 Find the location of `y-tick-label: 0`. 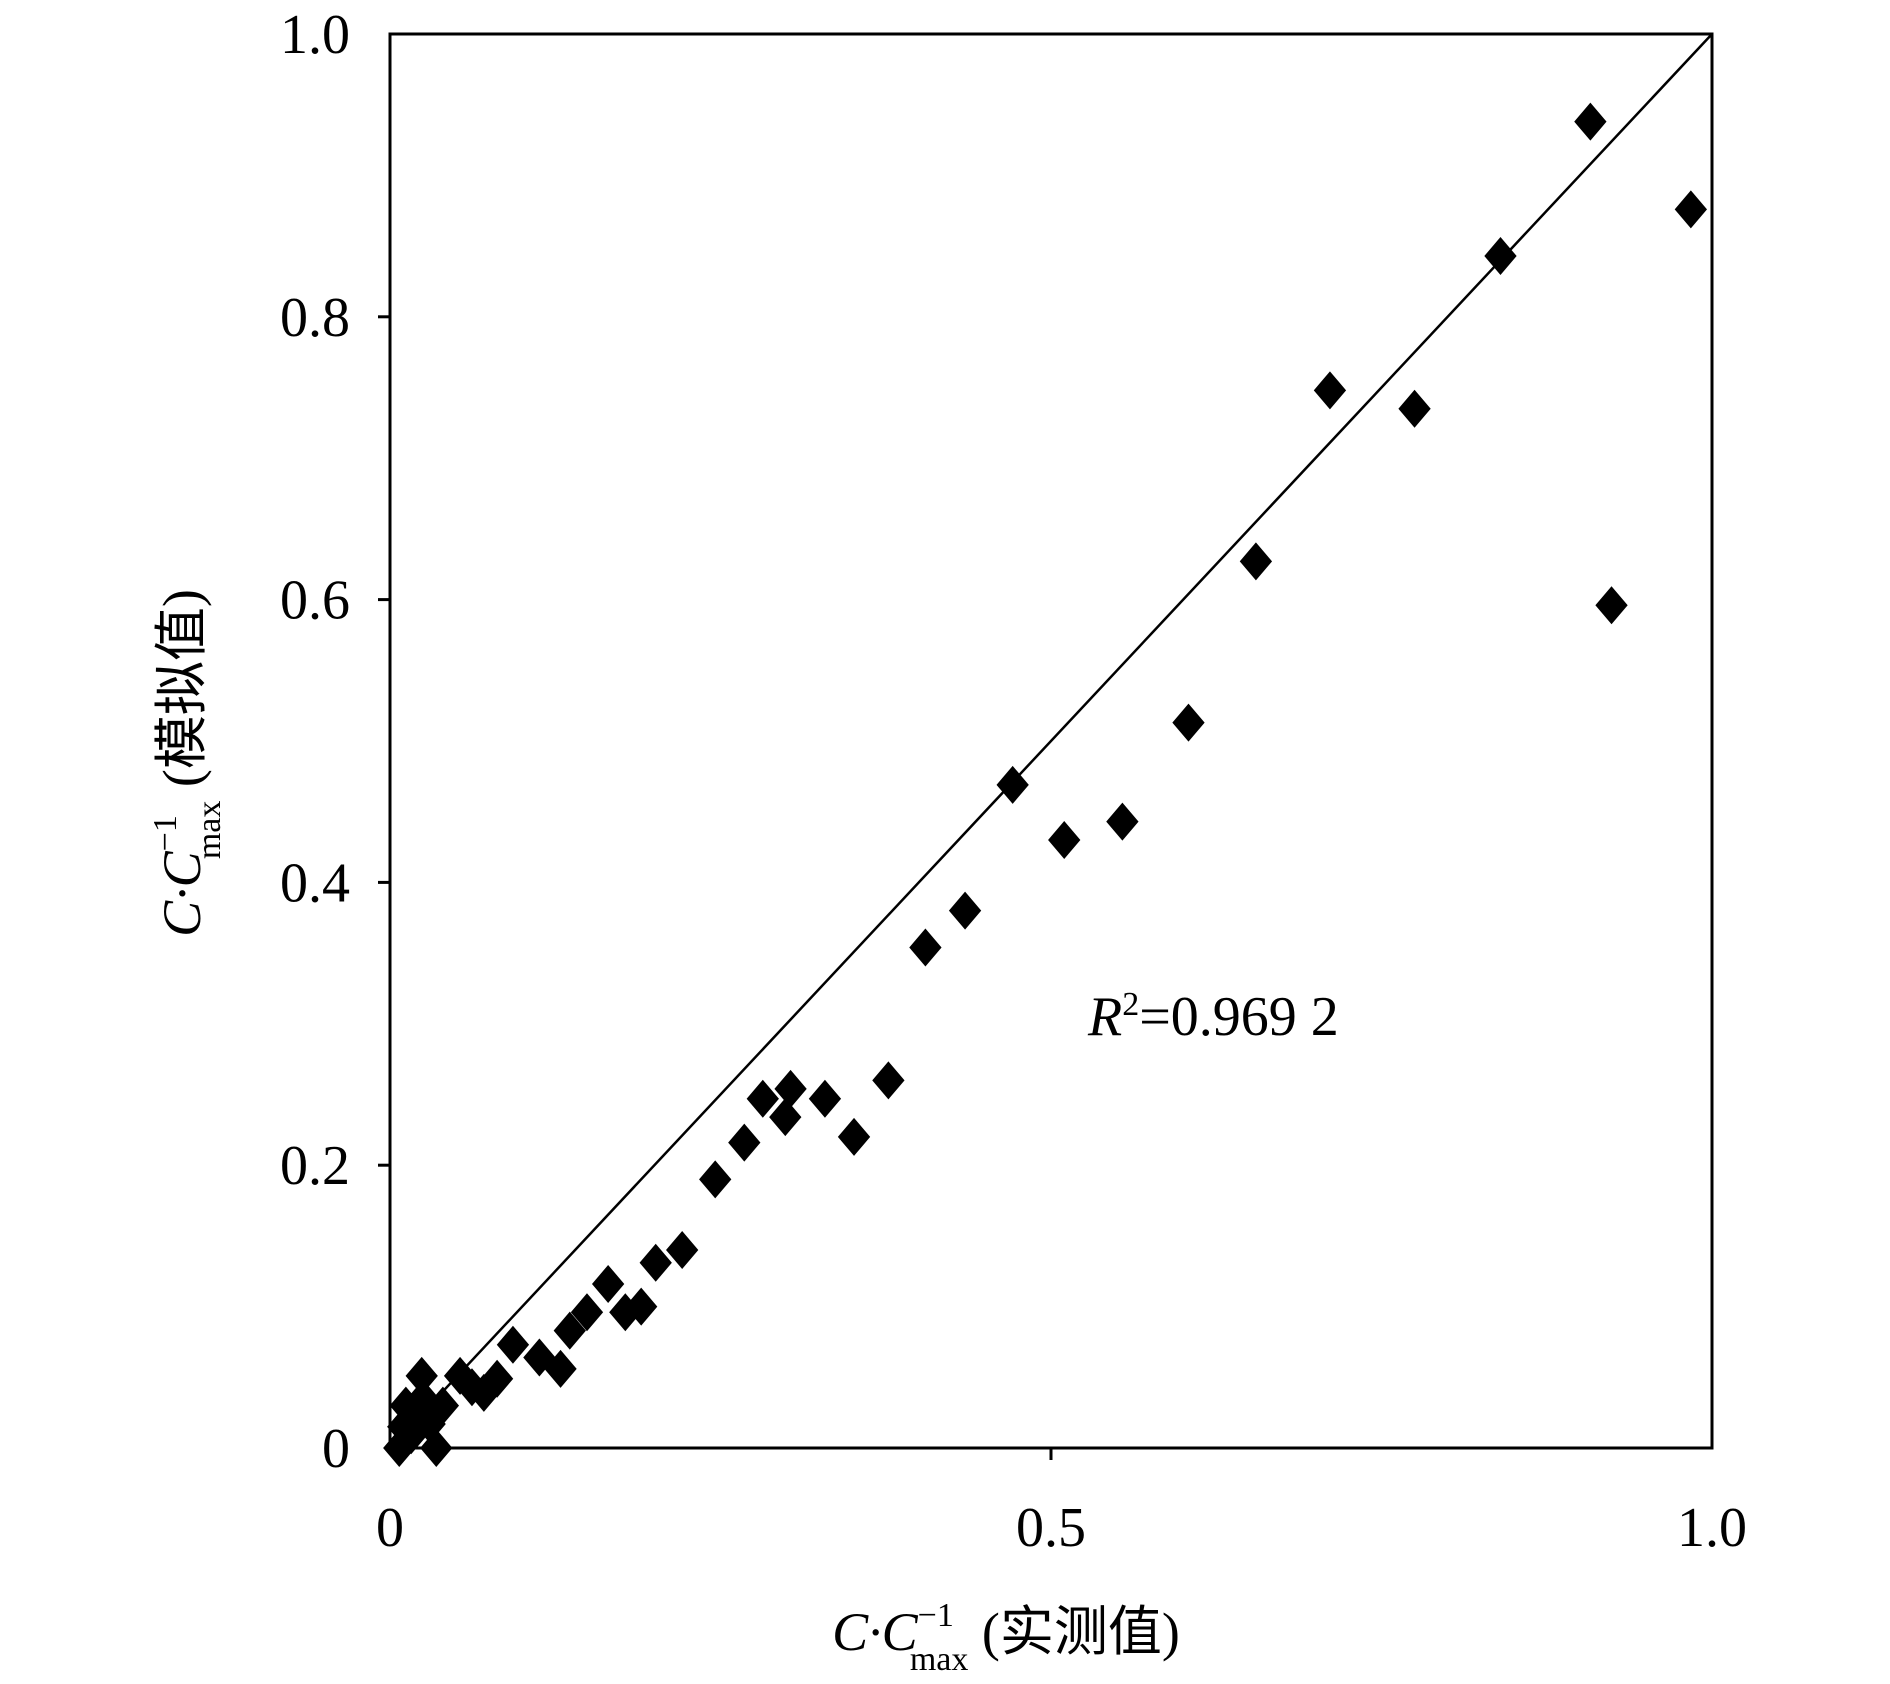

y-tick-label: 0 is located at coordinates (336, 1449).